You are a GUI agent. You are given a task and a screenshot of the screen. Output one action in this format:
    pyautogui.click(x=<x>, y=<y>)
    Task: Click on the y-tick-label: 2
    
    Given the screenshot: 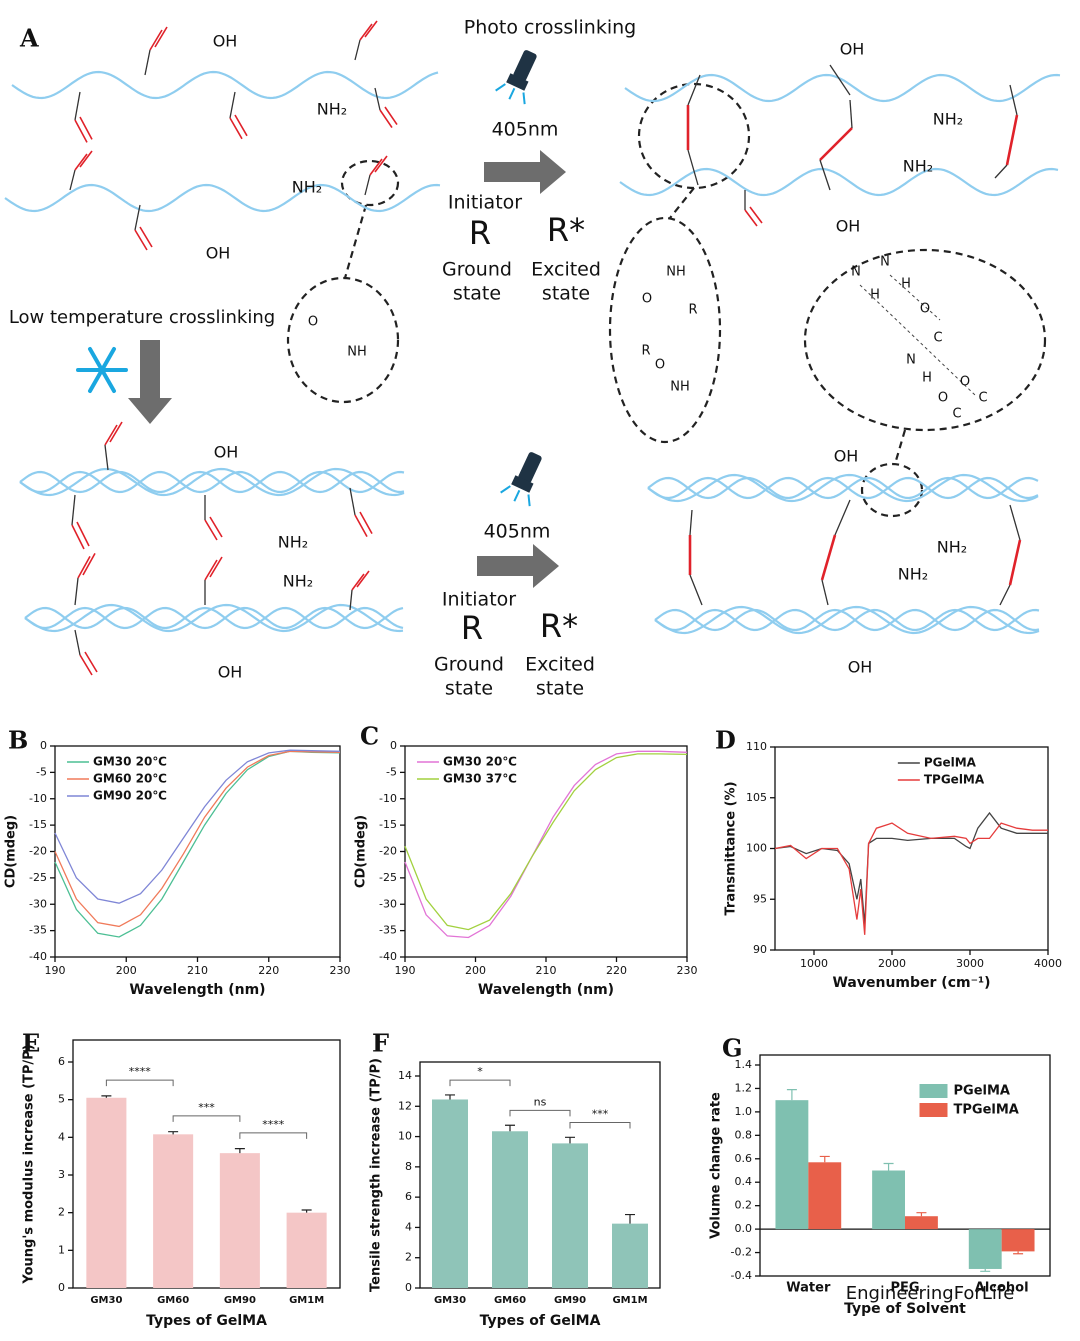 What is the action you would take?
    pyautogui.click(x=61, y=1212)
    